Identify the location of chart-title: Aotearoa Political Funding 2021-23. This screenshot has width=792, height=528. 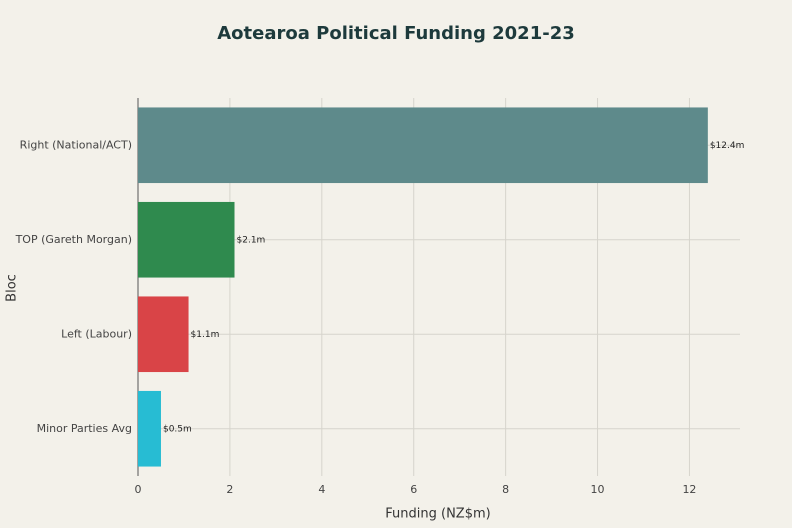
(396, 33).